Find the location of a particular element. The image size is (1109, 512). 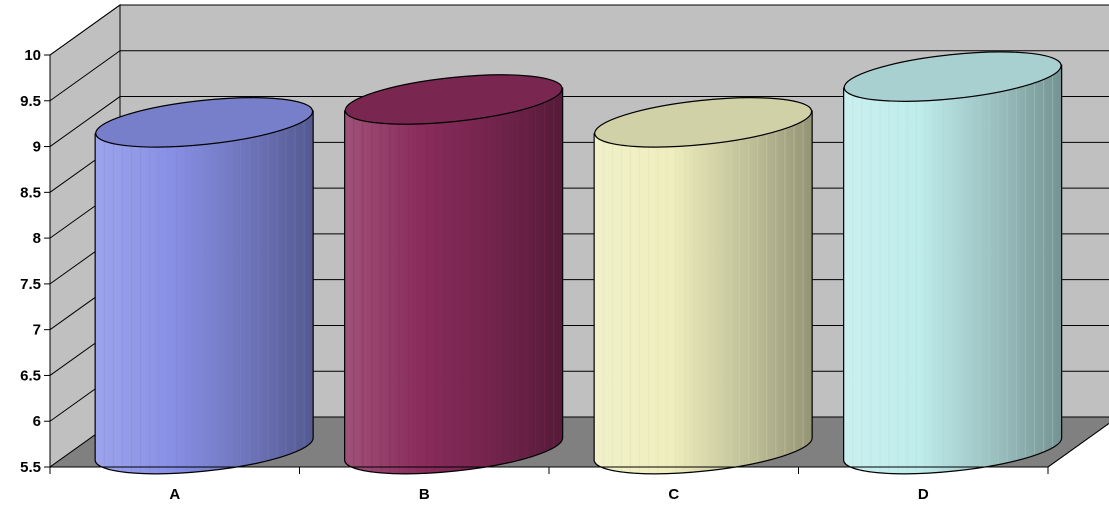

y-tick-label: 6.5 is located at coordinates (30, 375).